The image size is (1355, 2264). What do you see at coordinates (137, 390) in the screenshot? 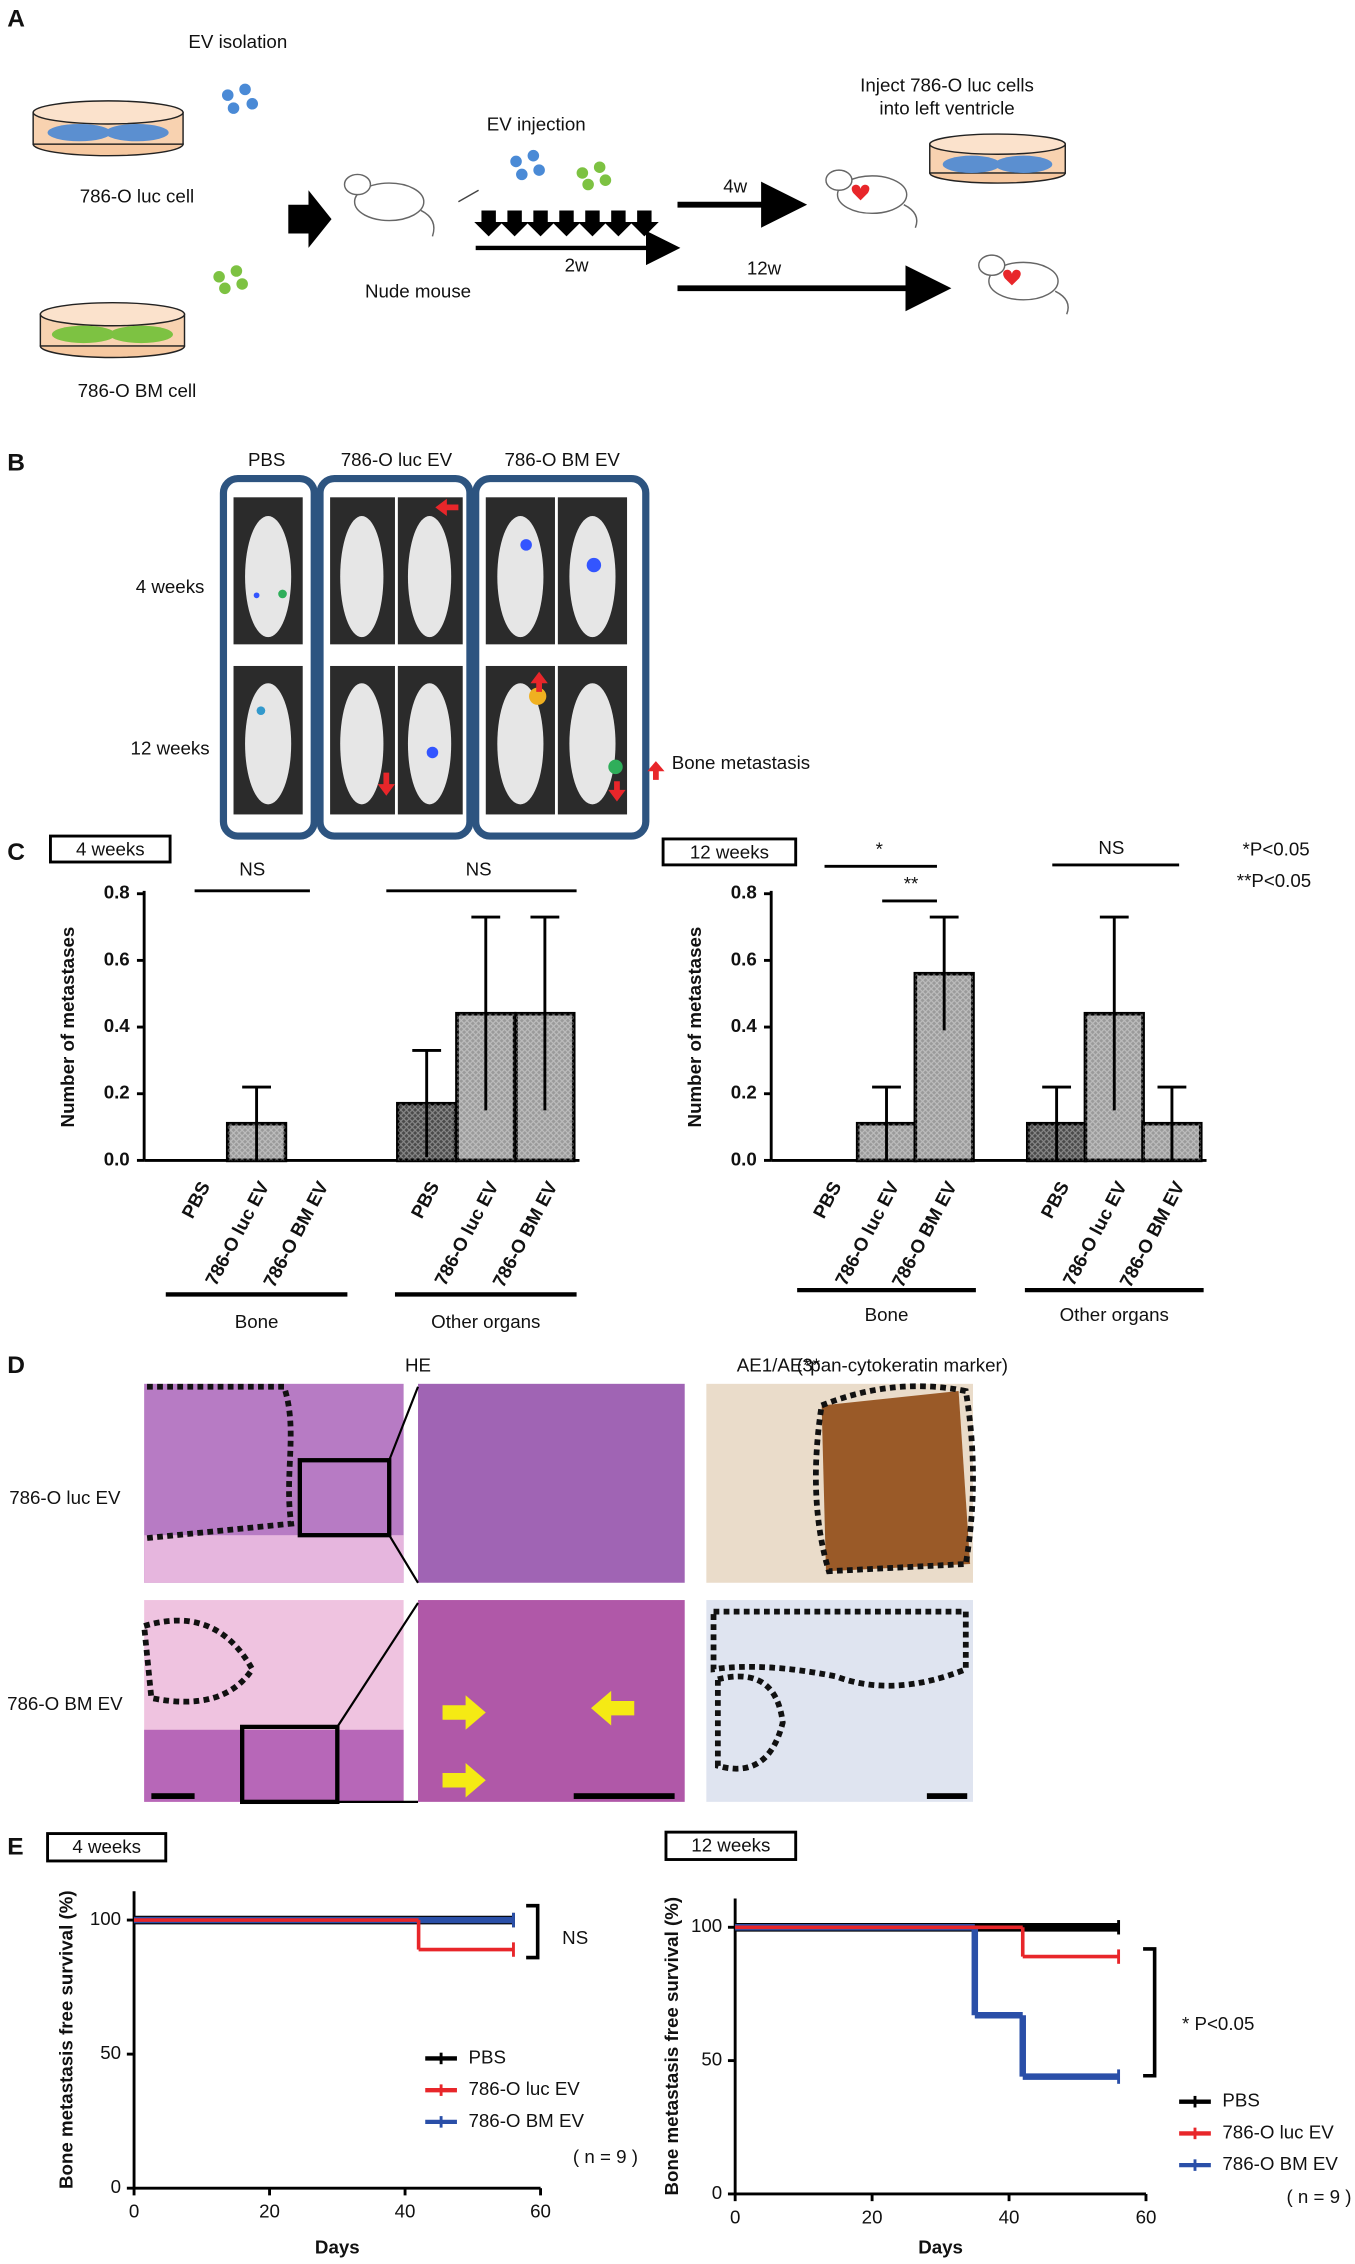
I see `label: 786-O BM cell` at bounding box center [137, 390].